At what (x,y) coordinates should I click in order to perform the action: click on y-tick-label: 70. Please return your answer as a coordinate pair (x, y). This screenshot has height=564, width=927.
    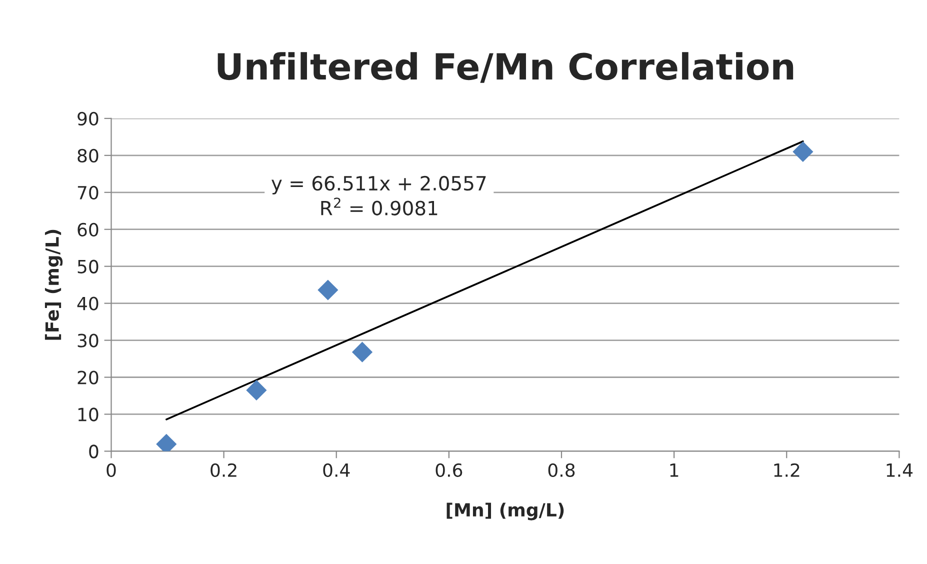
    Looking at the image, I should click on (88, 193).